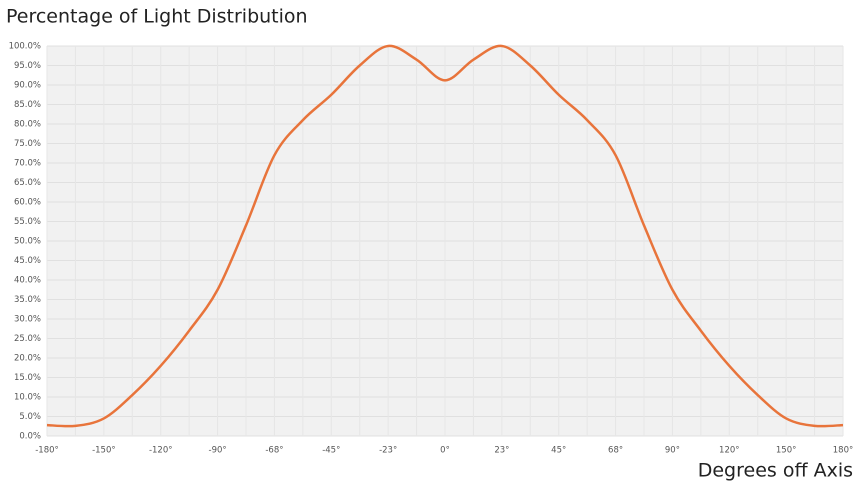  I want to click on y-tick-label: 80.0%, so click(27, 125).